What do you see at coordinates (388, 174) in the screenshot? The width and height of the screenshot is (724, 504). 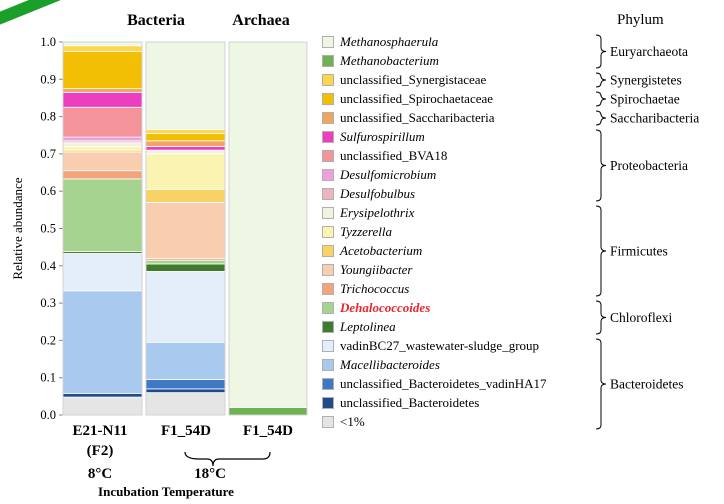 I see `legend-label: Desulfomicrobium` at bounding box center [388, 174].